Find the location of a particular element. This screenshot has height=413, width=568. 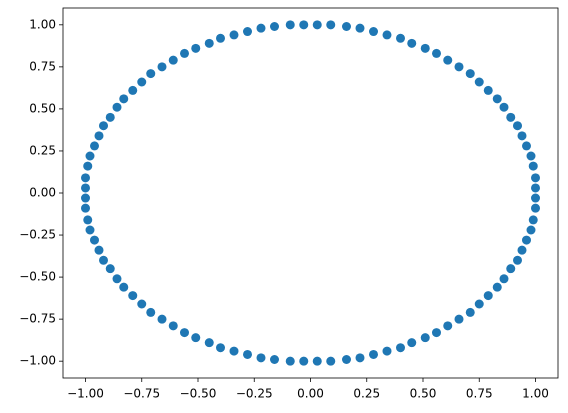

y-tick-label: 0.50 is located at coordinates (42, 108).